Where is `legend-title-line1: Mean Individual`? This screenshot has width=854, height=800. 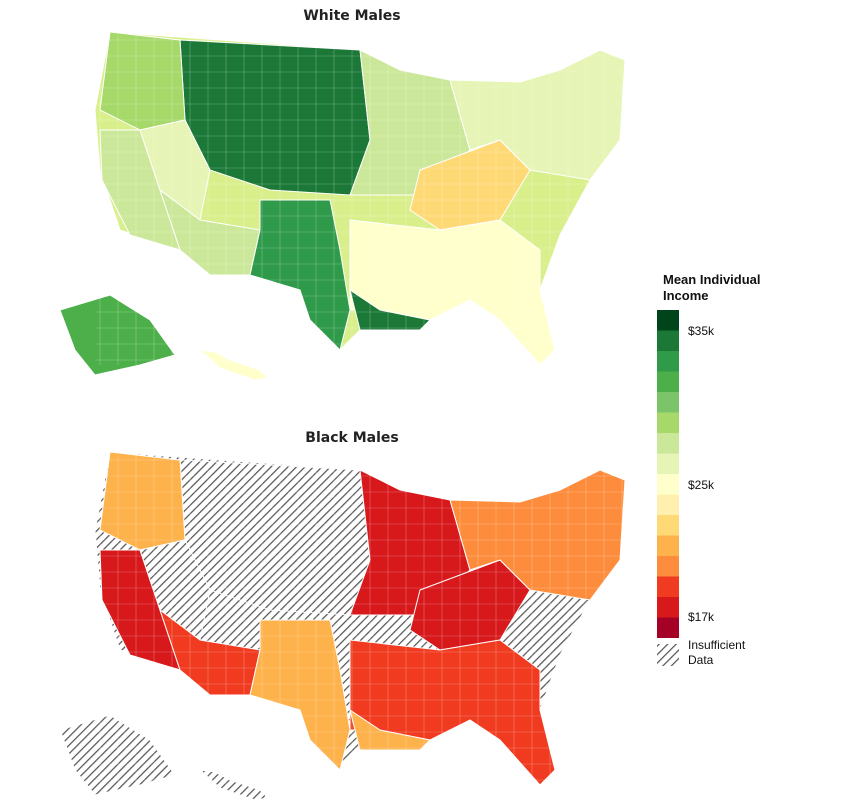
legend-title-line1: Mean Individual is located at coordinates (712, 279).